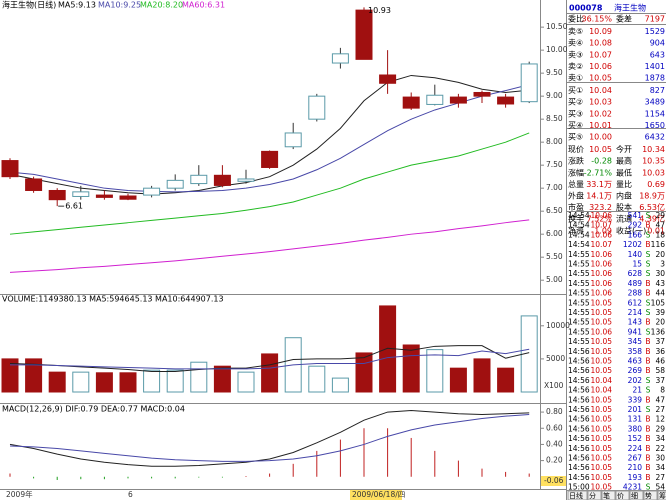 The width and height of the screenshot is (666, 500). I want to click on trade-count: 136, so click(658, 331).